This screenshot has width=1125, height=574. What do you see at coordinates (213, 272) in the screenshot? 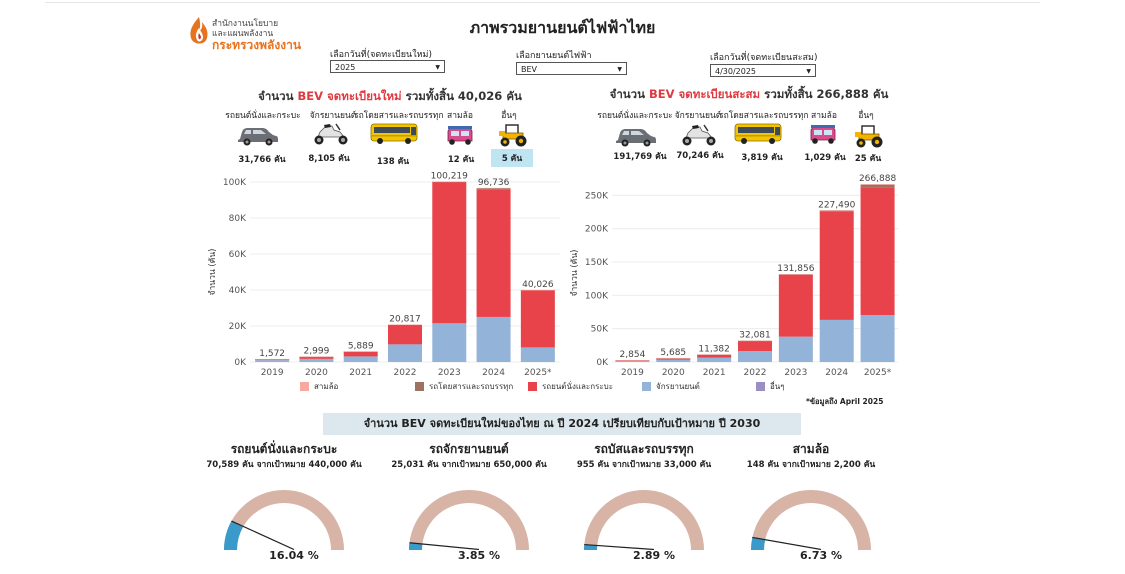
I see `y-axis-label: จำนวน (คัน)` at bounding box center [213, 272].